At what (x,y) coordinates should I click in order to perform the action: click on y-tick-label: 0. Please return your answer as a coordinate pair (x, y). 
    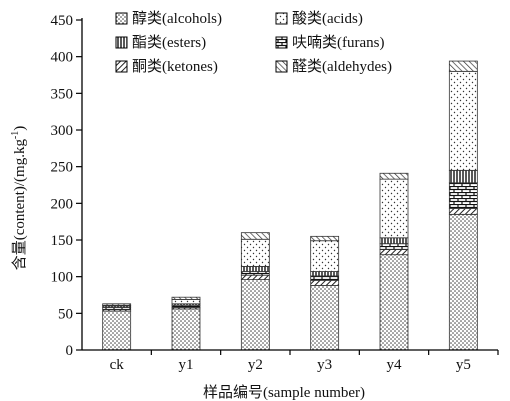
    Looking at the image, I should click on (70, 351).